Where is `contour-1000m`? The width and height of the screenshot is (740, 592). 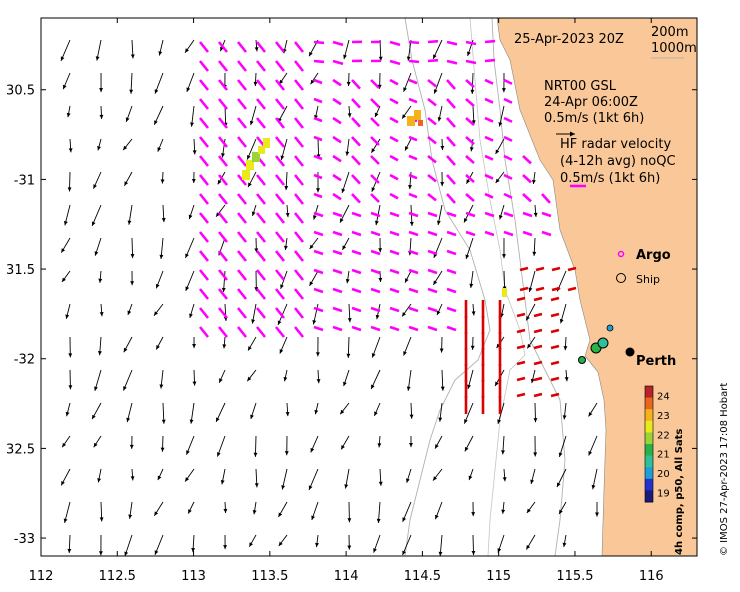 contour-1000m is located at coordinates (447, 287).